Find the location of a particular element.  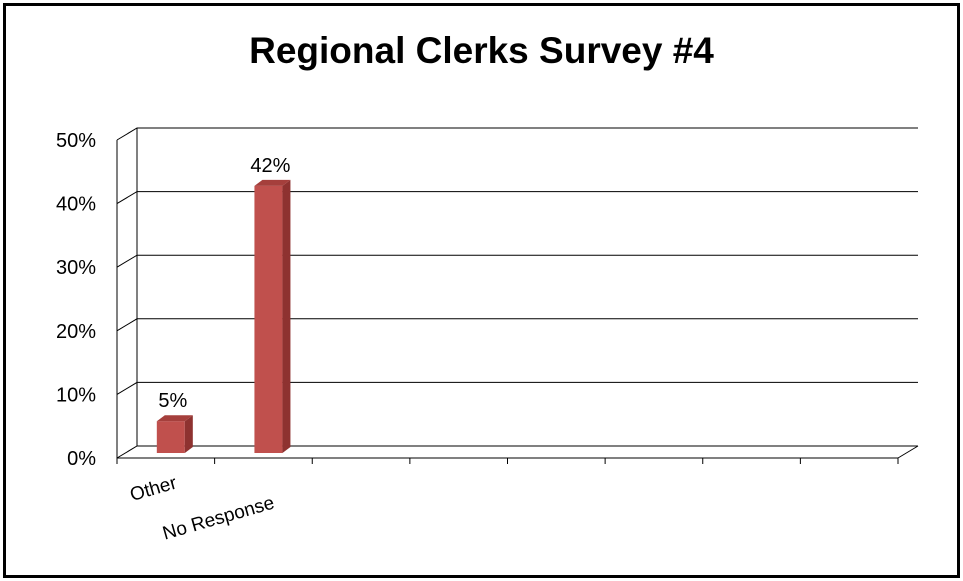

data-label: 42% is located at coordinates (270, 166).